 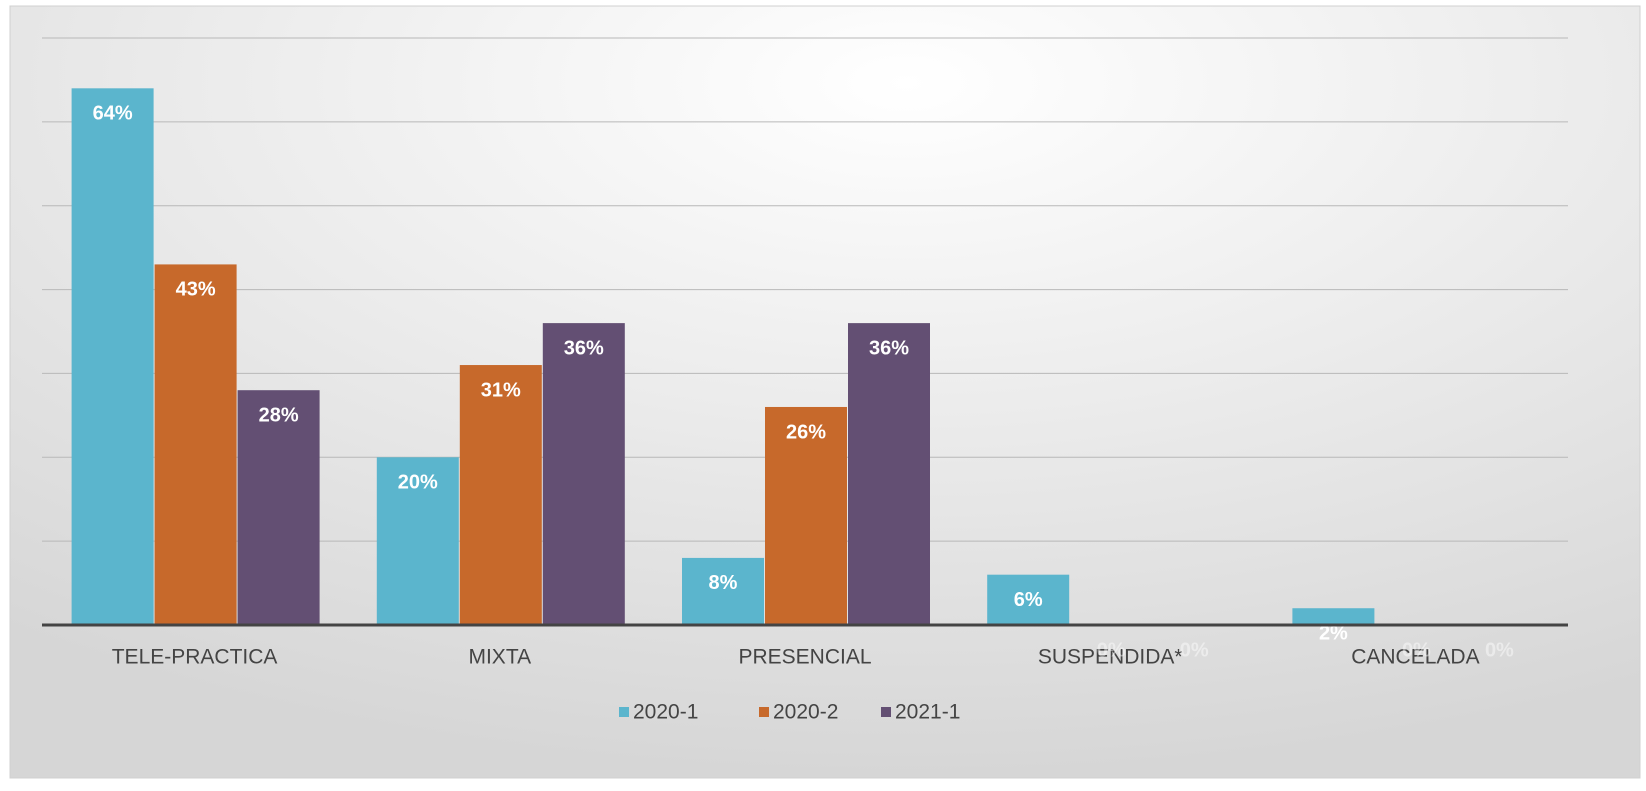 I want to click on value-label: 6%, so click(x=1028, y=600).